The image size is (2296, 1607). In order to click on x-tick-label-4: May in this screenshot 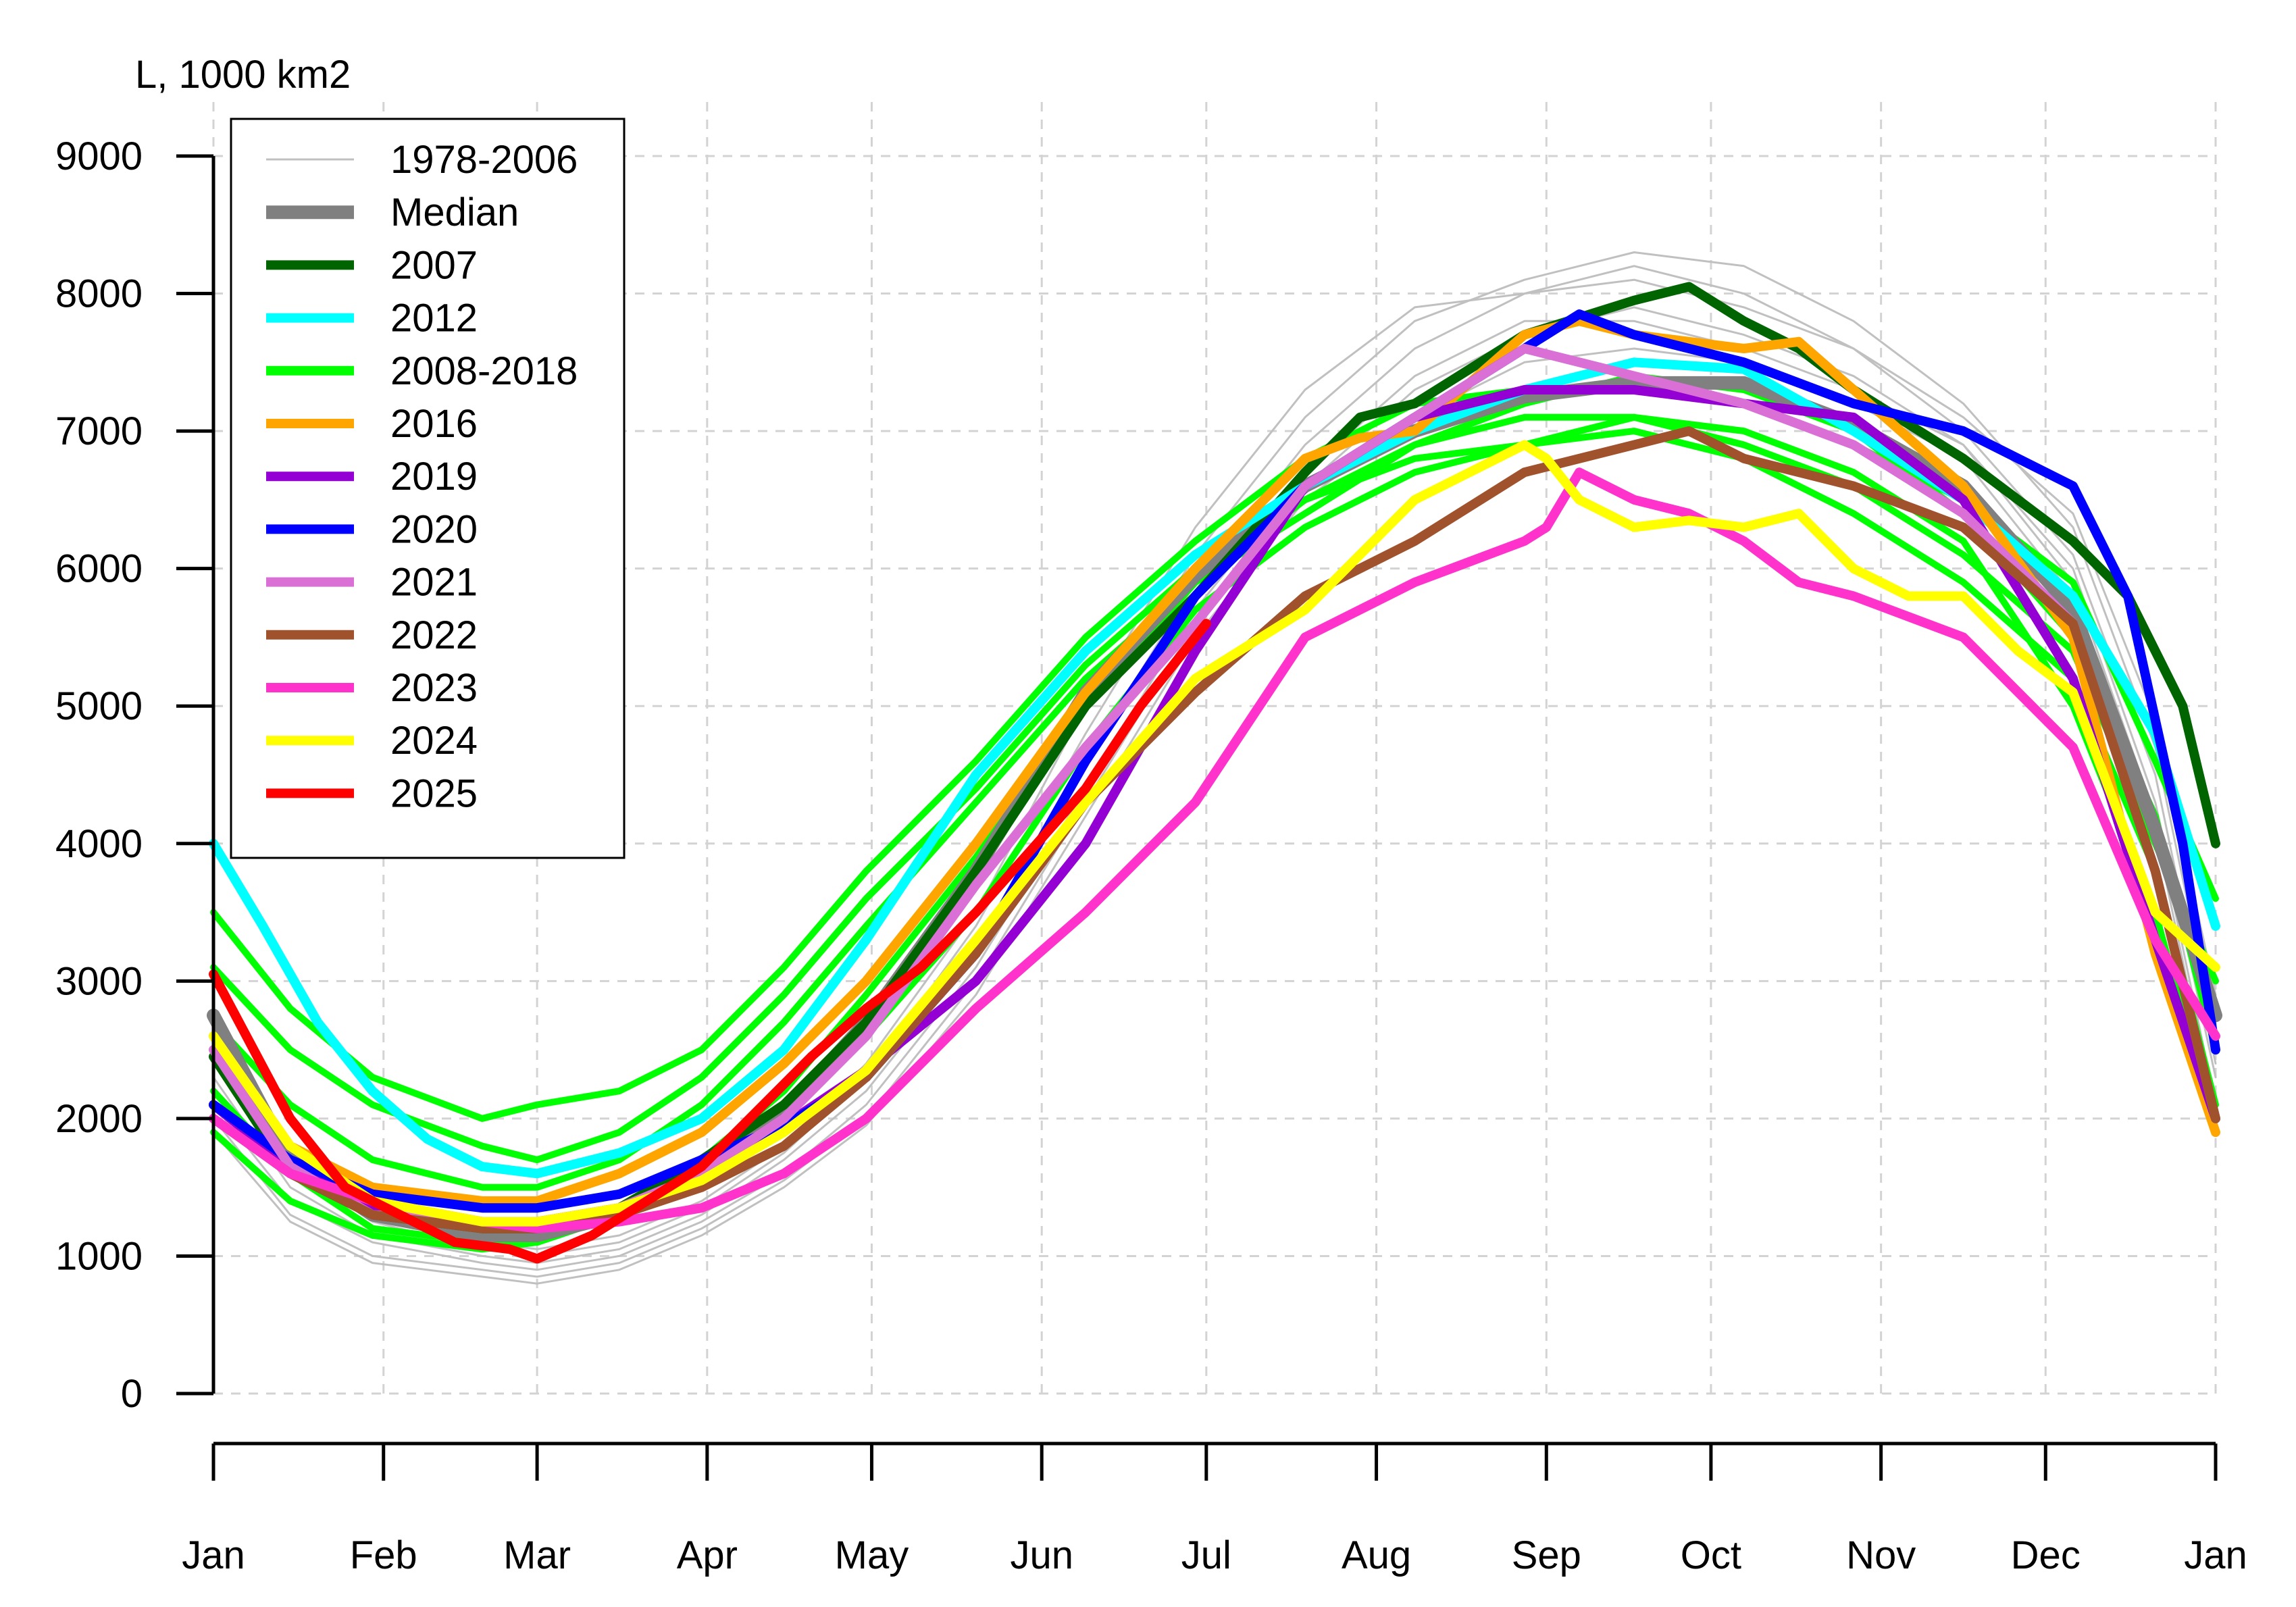, I will do `click(872, 1555)`.